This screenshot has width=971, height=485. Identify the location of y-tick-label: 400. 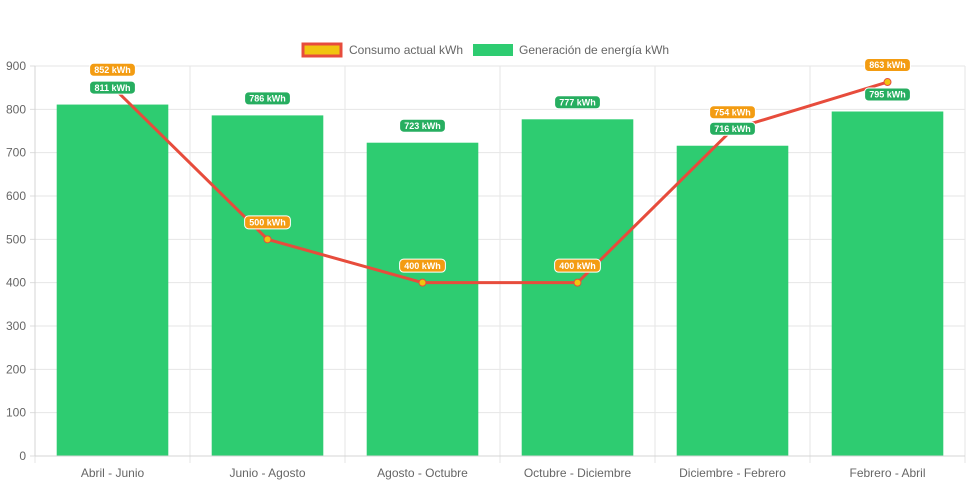
(16, 283).